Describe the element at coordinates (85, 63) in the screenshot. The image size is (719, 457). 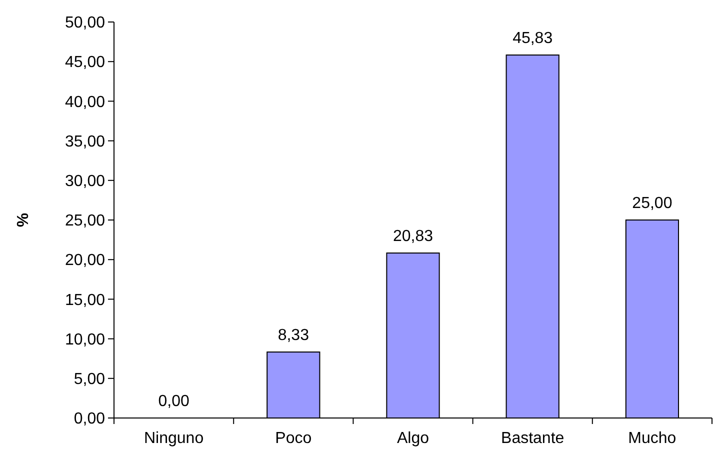
I see `y-tick-label: 45,00` at that location.